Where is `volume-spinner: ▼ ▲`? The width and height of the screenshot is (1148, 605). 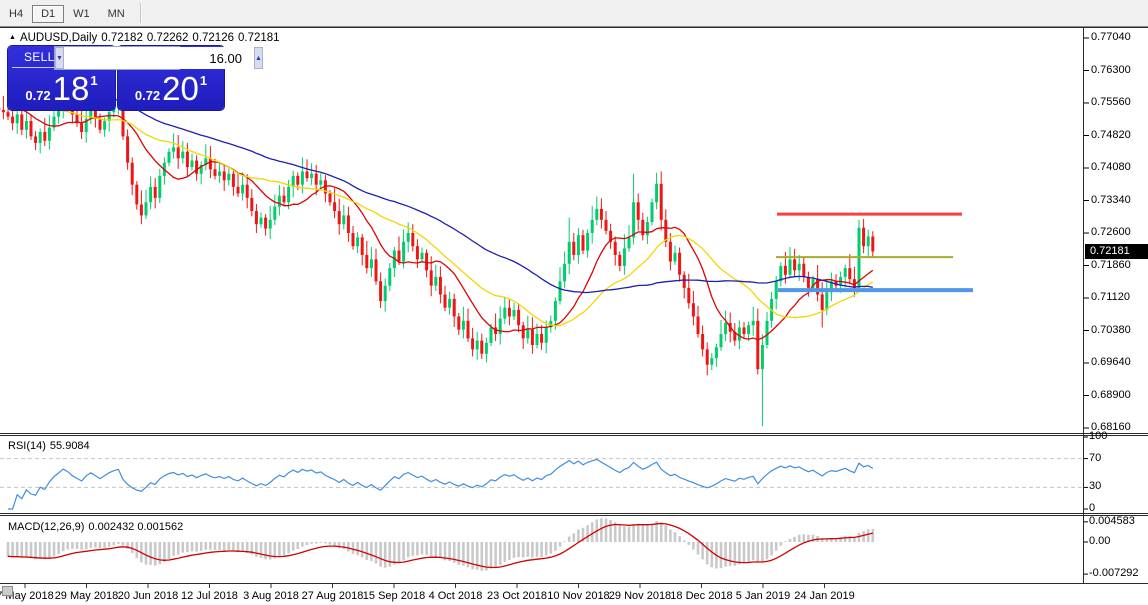 volume-spinner: ▼ ▲ is located at coordinates (158, 58).